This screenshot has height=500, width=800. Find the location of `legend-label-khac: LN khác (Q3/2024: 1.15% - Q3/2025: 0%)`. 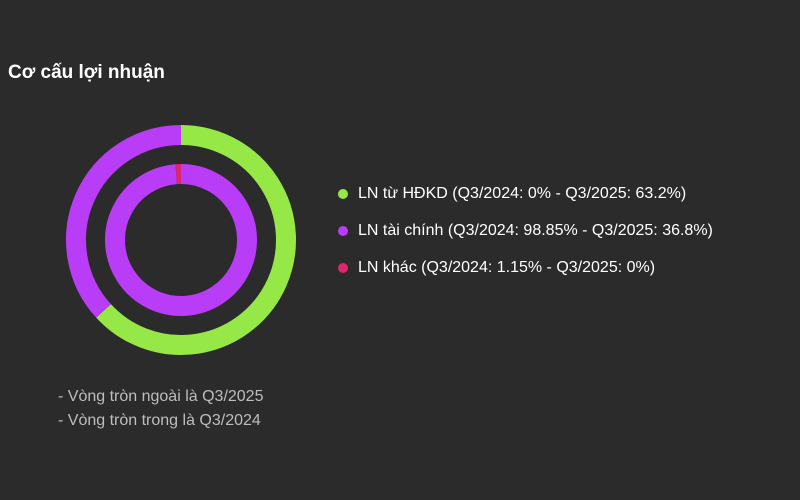

legend-label-khac: LN khác (Q3/2024: 1.15% - Q3/2025: 0%) is located at coordinates (507, 267).